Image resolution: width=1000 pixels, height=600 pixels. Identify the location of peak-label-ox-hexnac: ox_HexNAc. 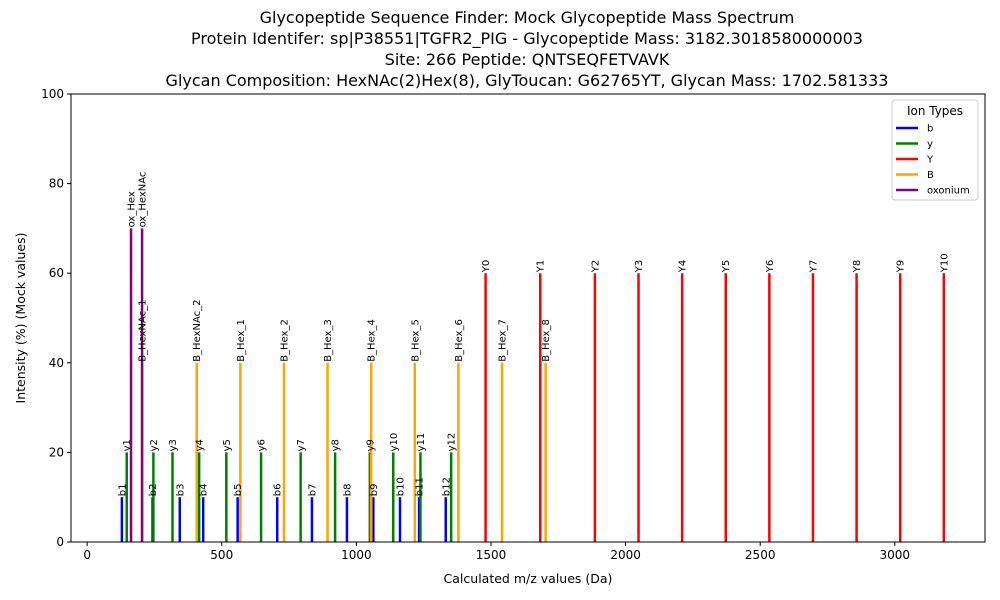
(143, 200).